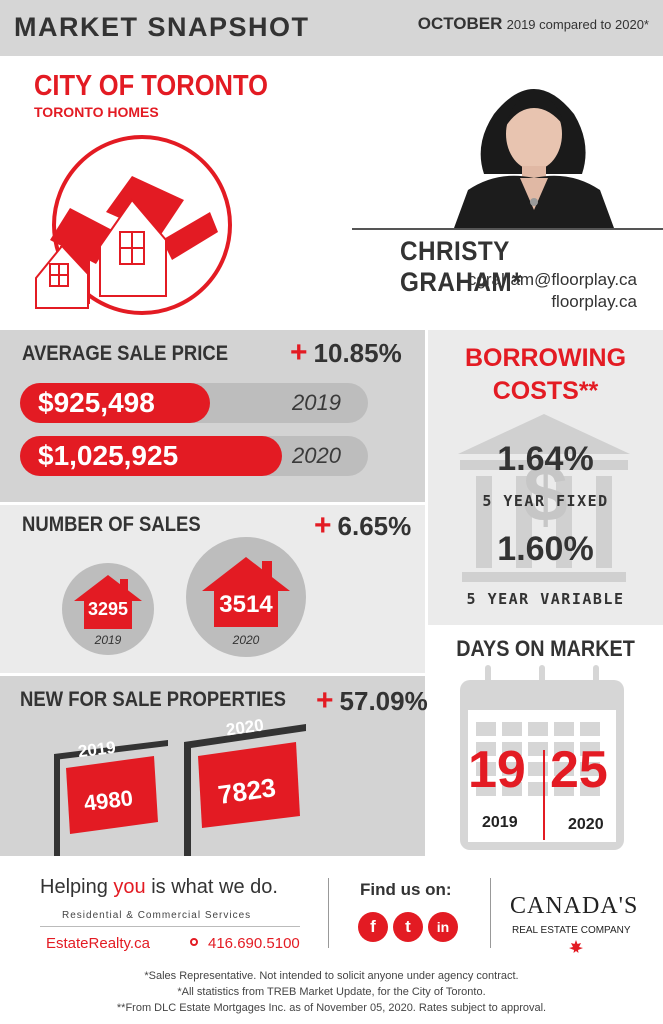 This screenshot has width=663, height=1024. I want to click on average-sale-price-change: +10.85%, so click(346, 353).